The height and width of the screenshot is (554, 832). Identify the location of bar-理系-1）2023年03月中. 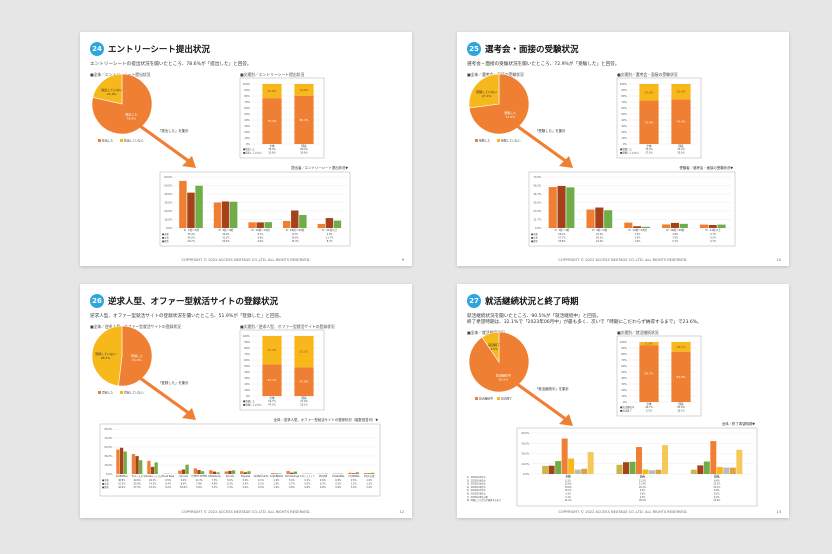
(693, 471).